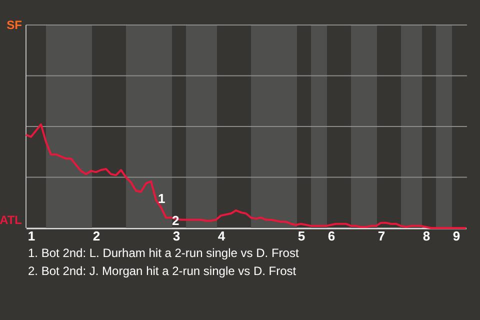 This screenshot has width=480, height=320. What do you see at coordinates (222, 236) in the screenshot?
I see `x-tick-label: 4` at bounding box center [222, 236].